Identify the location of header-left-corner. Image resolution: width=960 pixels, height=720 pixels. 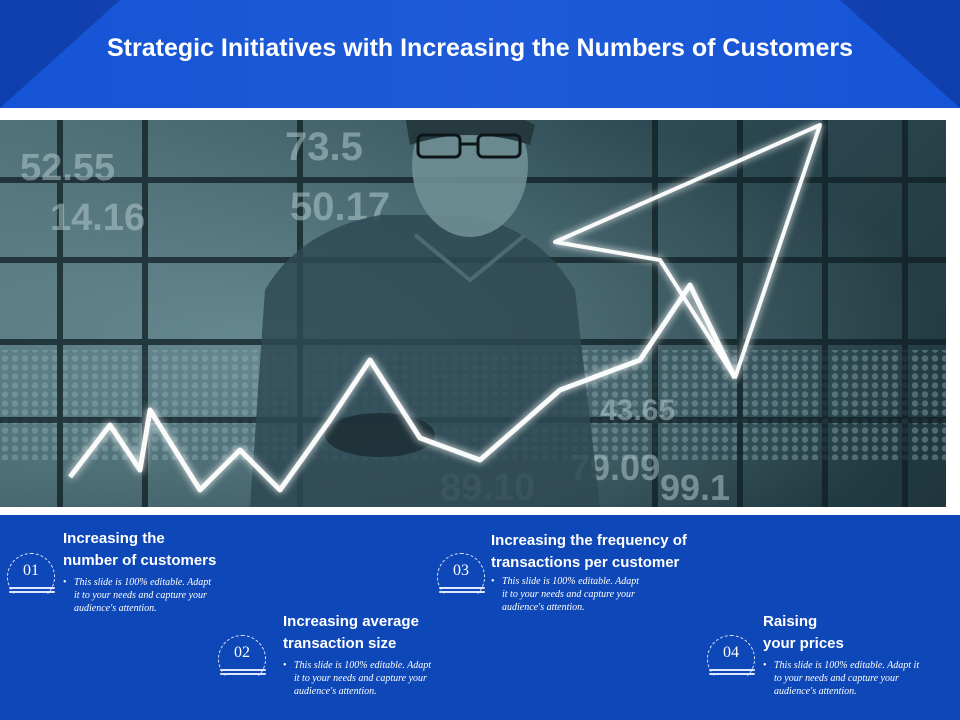
(60, 54).